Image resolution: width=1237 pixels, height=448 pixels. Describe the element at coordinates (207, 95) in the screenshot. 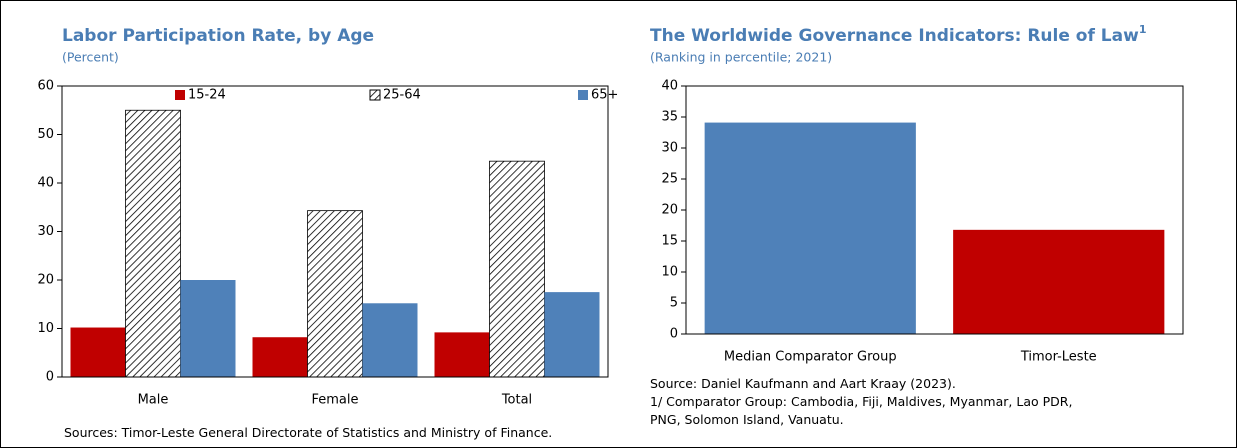

I see `legend-label: 15-24` at that location.